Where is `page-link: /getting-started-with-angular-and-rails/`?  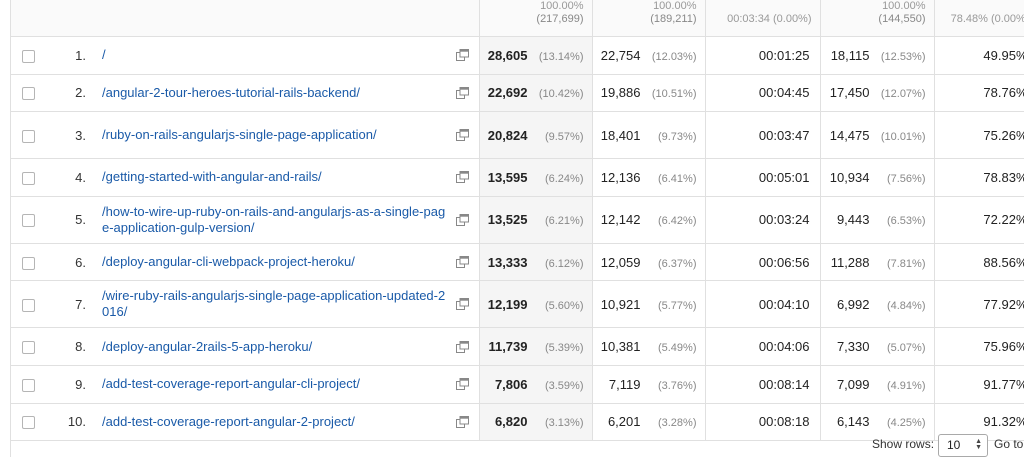
page-link: /getting-started-with-angular-and-rails/ is located at coordinates (212, 177).